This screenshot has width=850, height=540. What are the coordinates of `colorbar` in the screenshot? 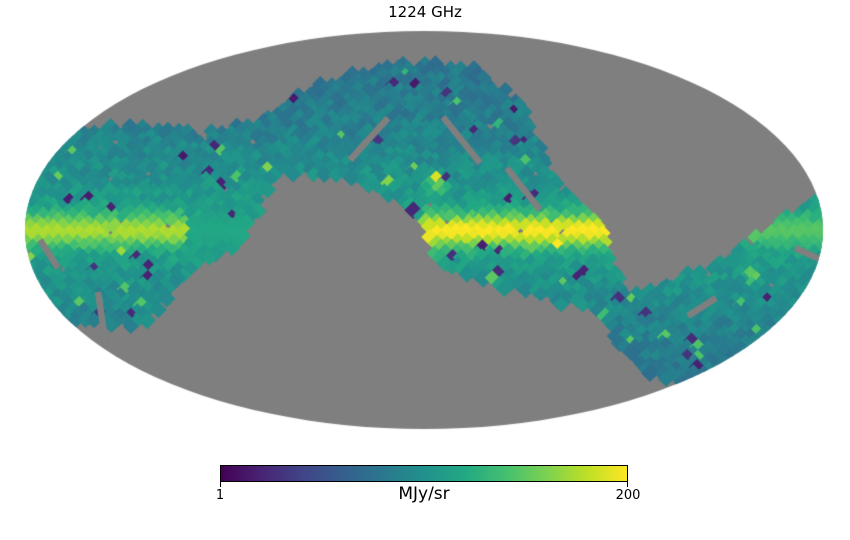 It's located at (424, 473).